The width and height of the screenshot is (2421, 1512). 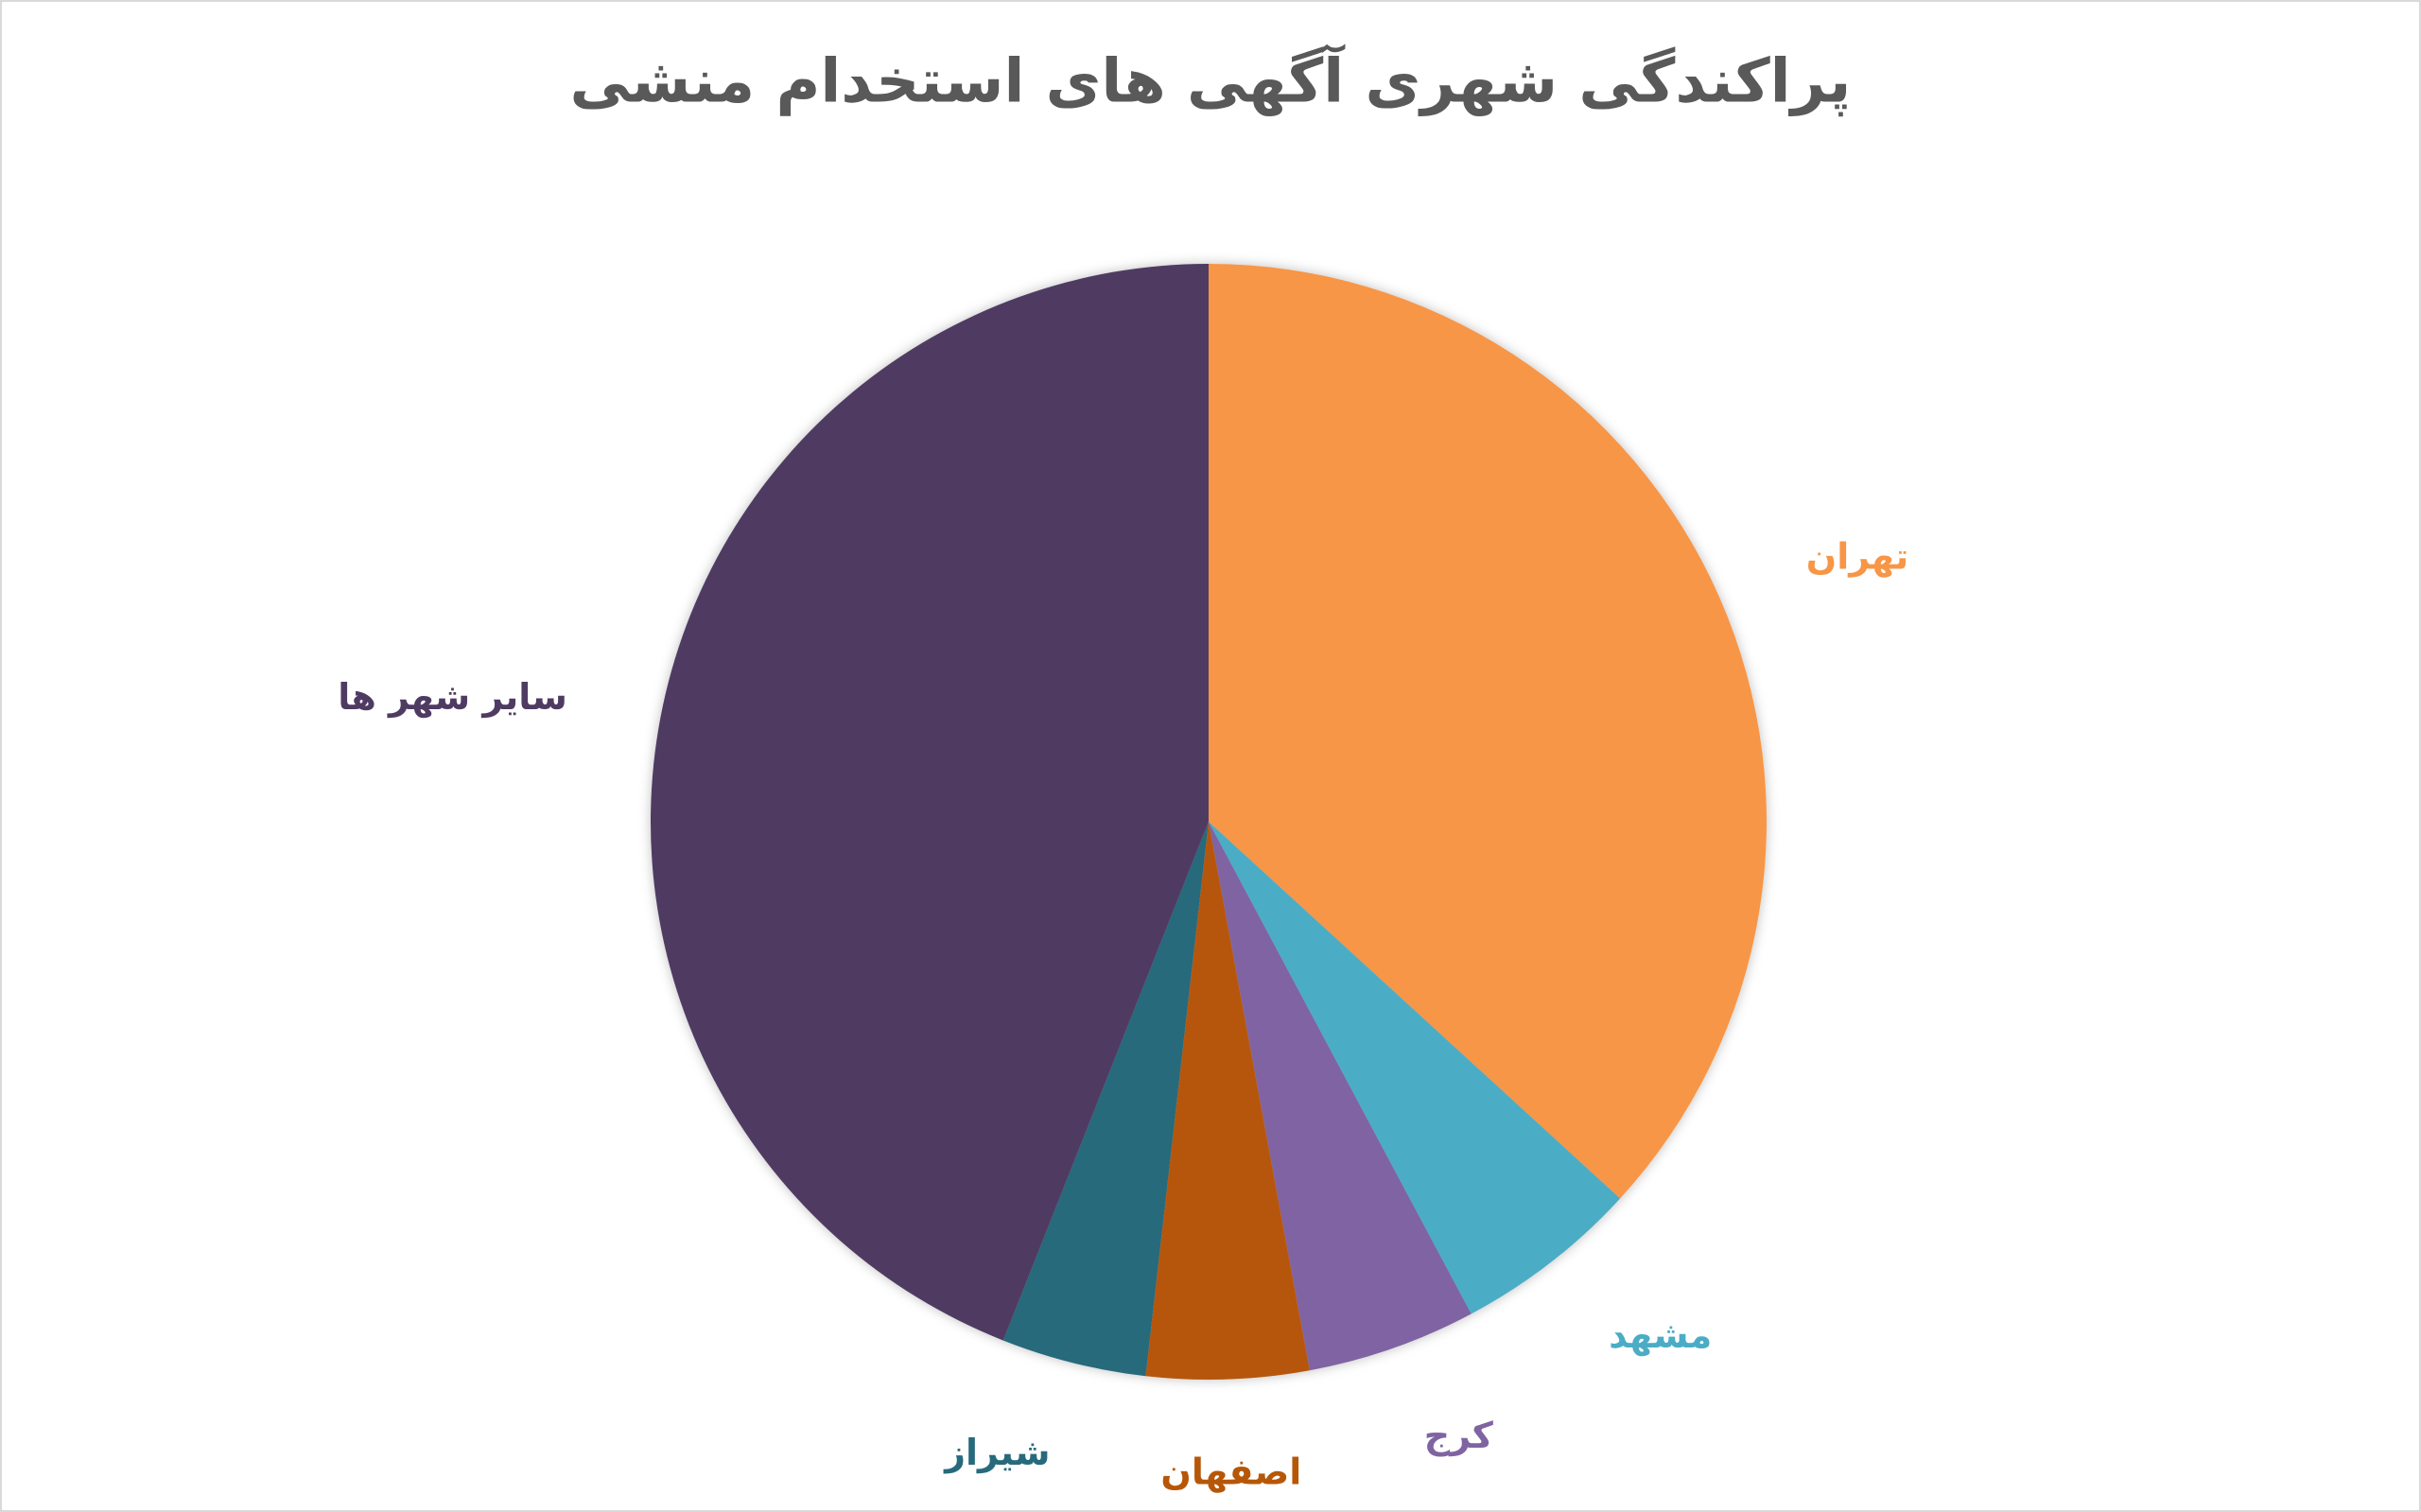 What do you see at coordinates (1211, 80) in the screenshot?
I see `chart-title: پراکندگی شهری آگهی های استخدام منشی` at bounding box center [1211, 80].